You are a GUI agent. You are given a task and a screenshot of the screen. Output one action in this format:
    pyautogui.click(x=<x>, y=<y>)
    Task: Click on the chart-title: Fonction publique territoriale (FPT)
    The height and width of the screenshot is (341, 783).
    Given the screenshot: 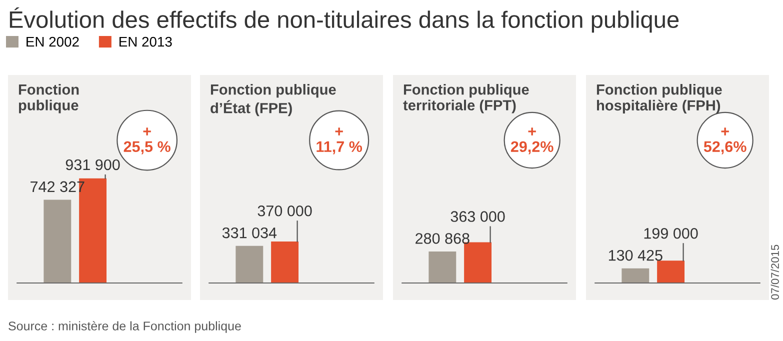 What is the action you would take?
    pyautogui.click(x=466, y=99)
    